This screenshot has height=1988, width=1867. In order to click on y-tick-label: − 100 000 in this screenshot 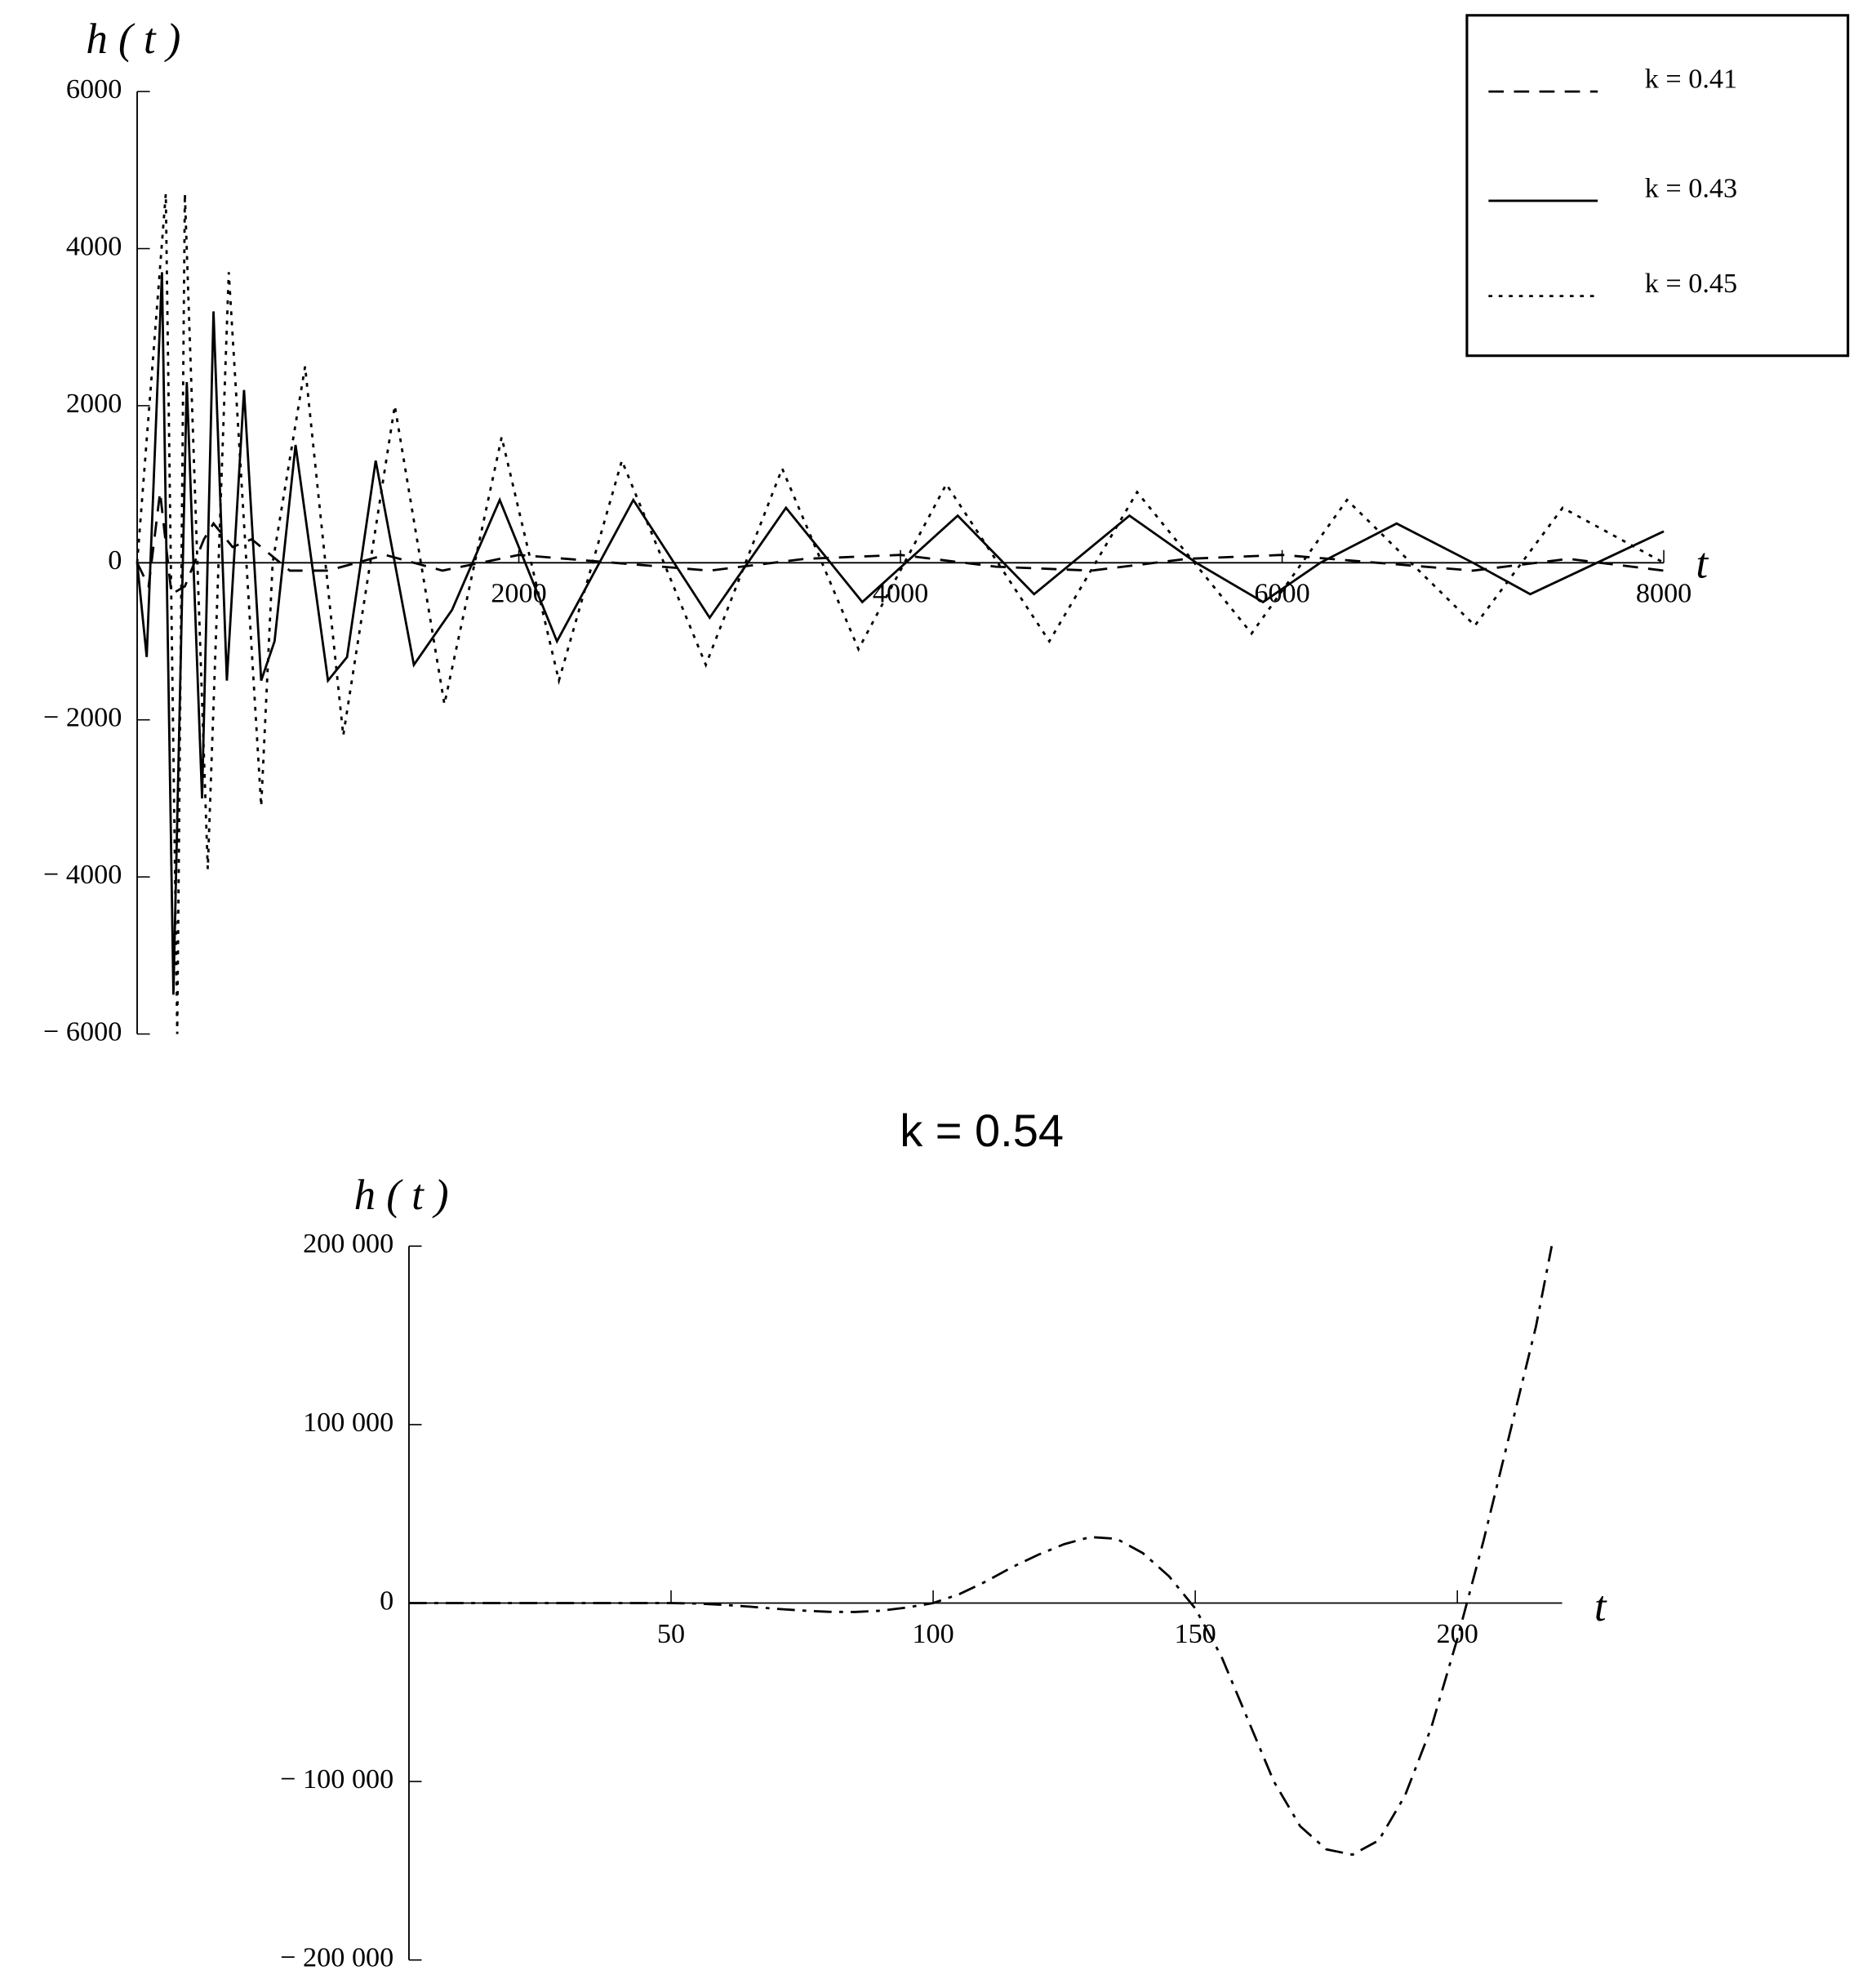, I will do `click(336, 1779)`.